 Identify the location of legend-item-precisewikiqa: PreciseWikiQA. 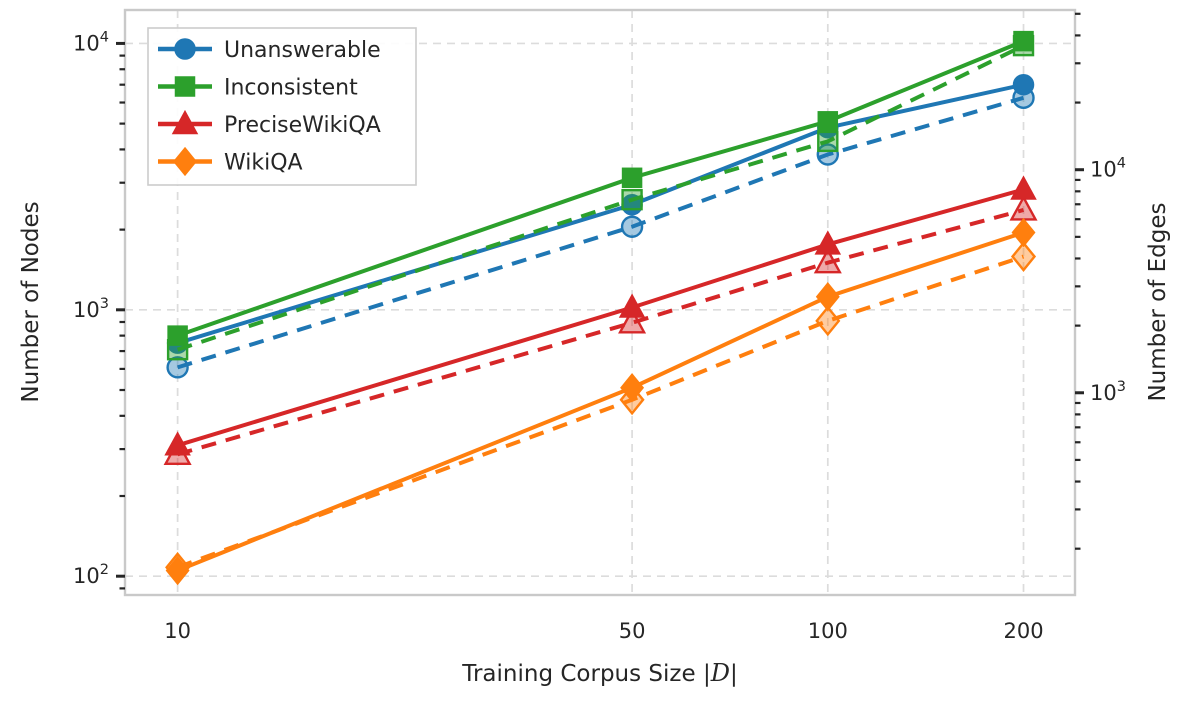
(269, 123).